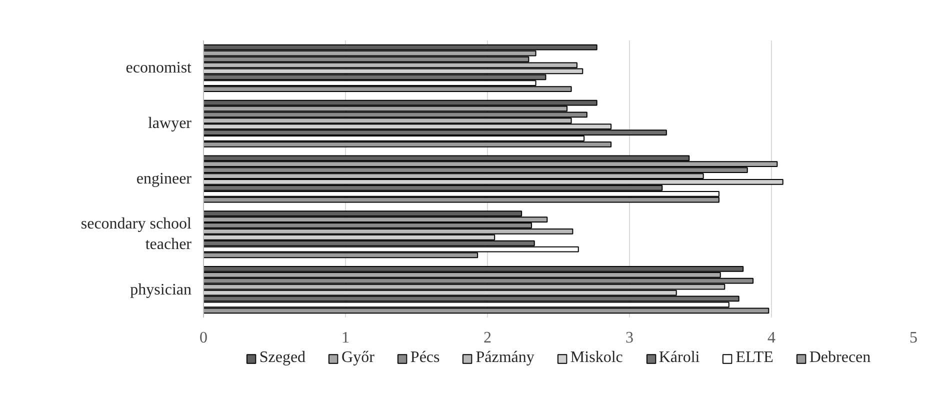 This screenshot has width=941, height=418. Describe the element at coordinates (914, 338) in the screenshot. I see `x-tick-label: 5` at that location.